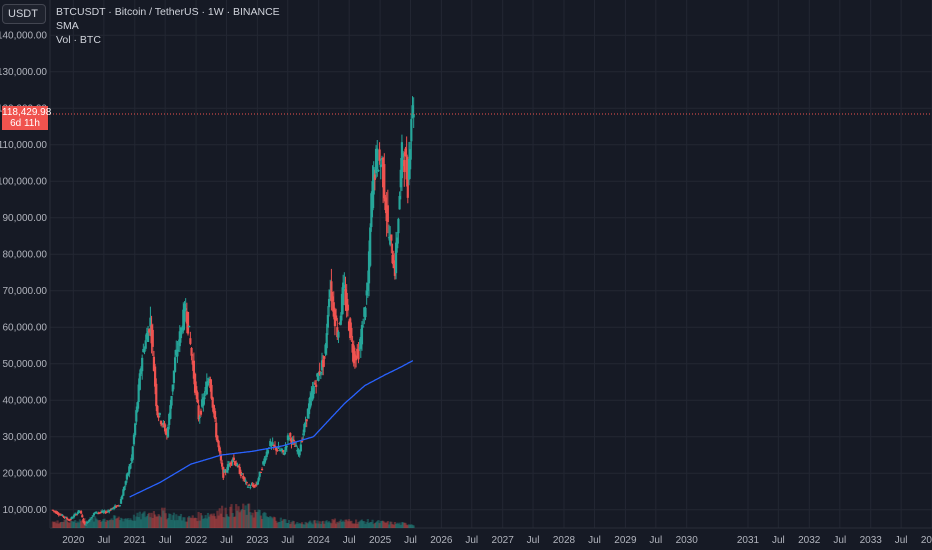  What do you see at coordinates (25, 510) in the screenshot?
I see `y-tick-label: 10,000.00` at bounding box center [25, 510].